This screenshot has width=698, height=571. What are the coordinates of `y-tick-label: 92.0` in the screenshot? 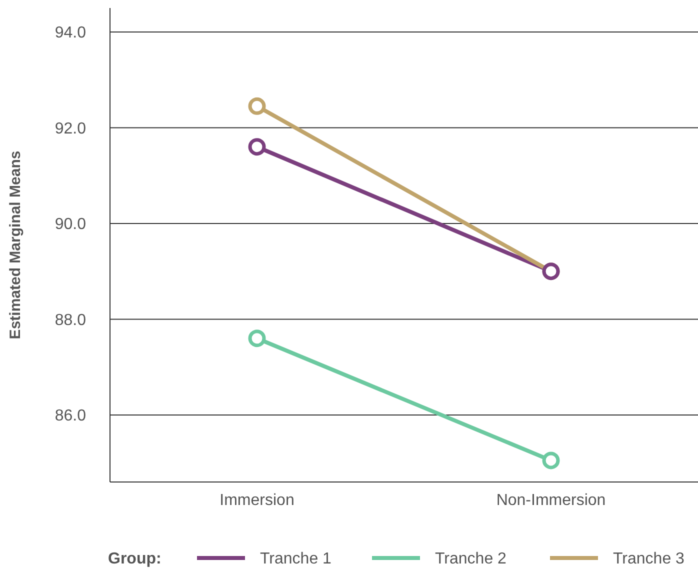 It's located at (70, 129).